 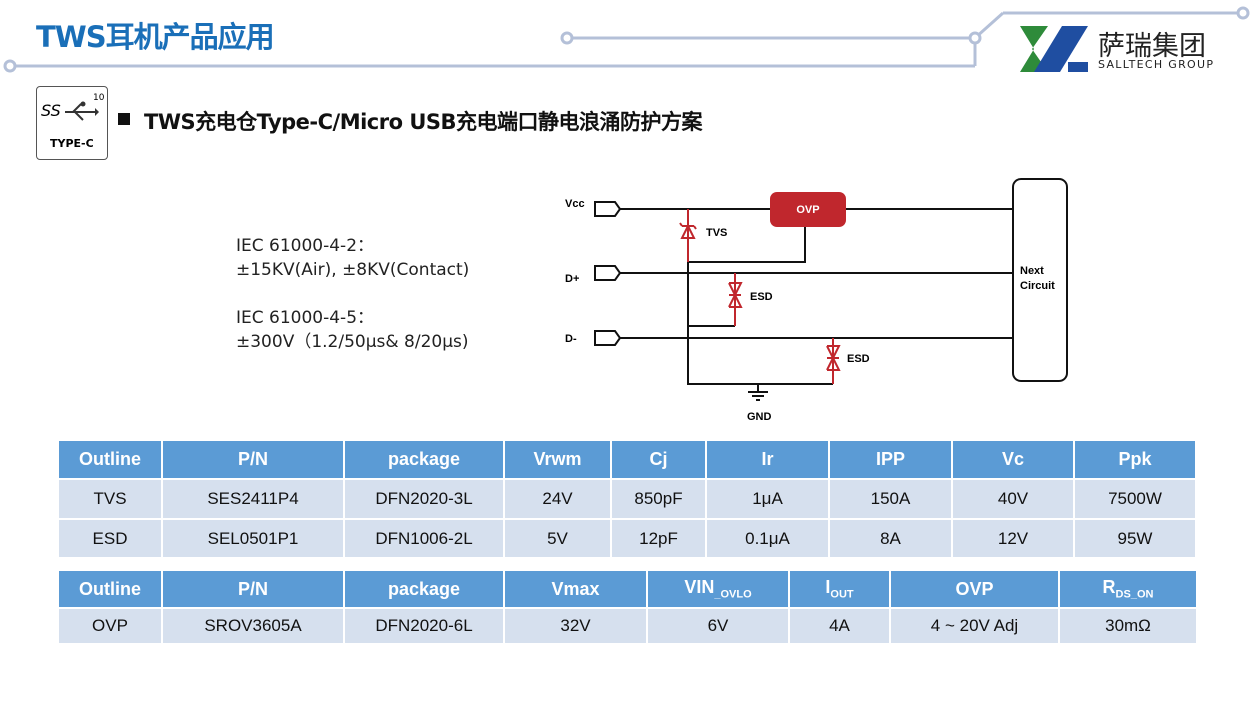 I want to click on th-sub: DS_ON, so click(x=1134, y=594).